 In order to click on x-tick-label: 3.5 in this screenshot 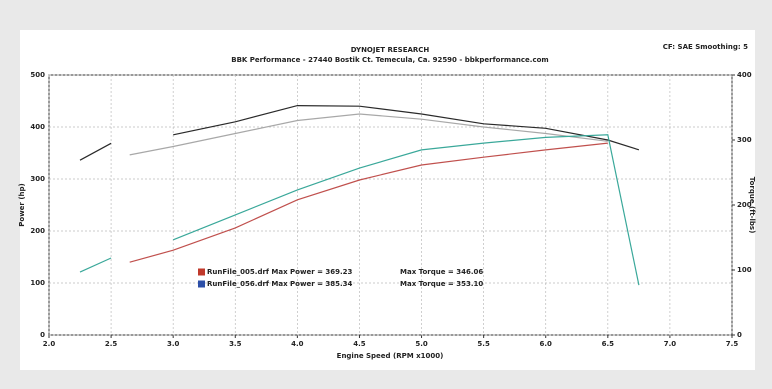, I will do `click(235, 344)`.